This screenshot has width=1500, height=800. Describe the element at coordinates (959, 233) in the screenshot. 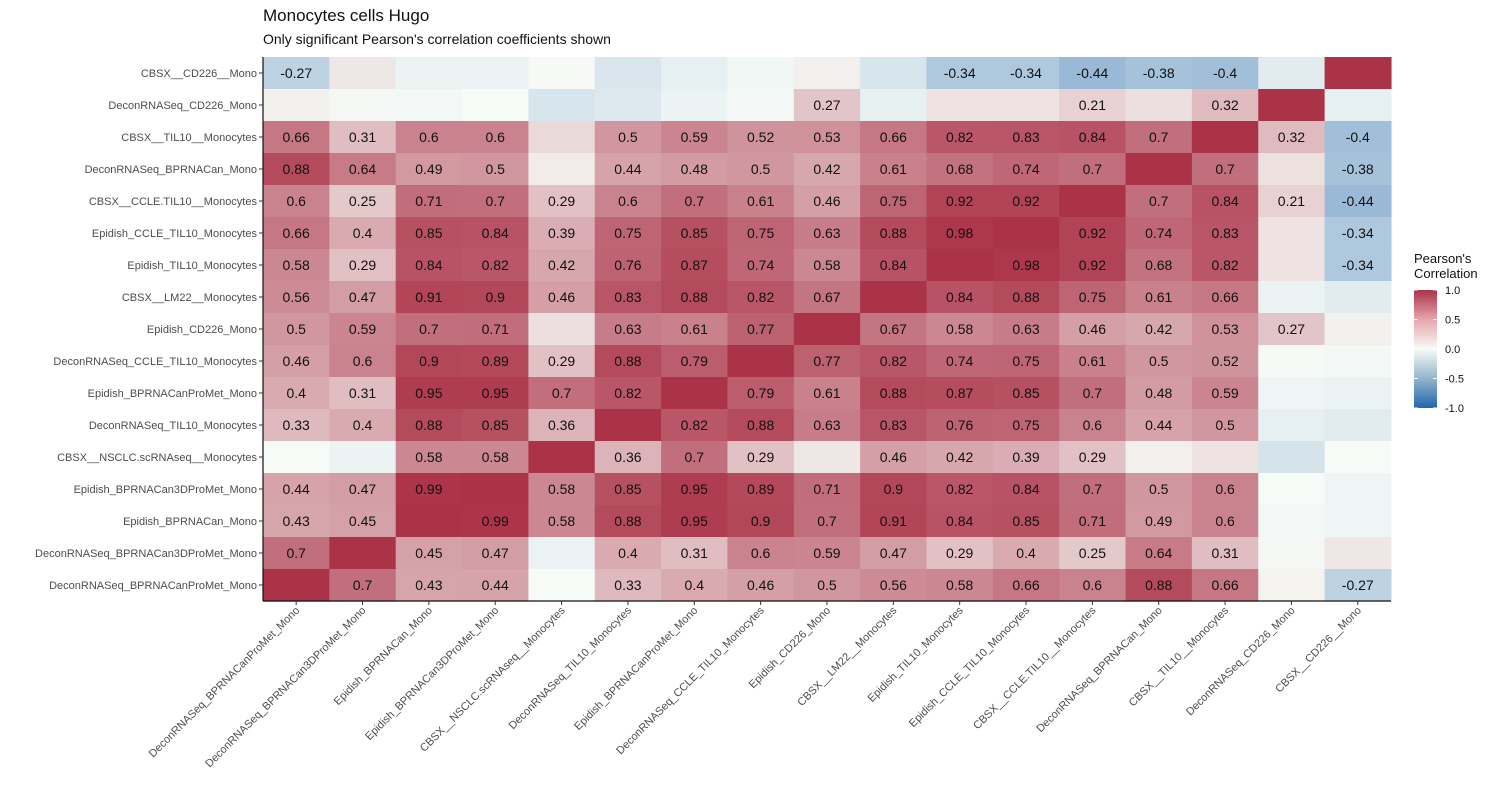

I see `cell-value-label: 0.98` at that location.